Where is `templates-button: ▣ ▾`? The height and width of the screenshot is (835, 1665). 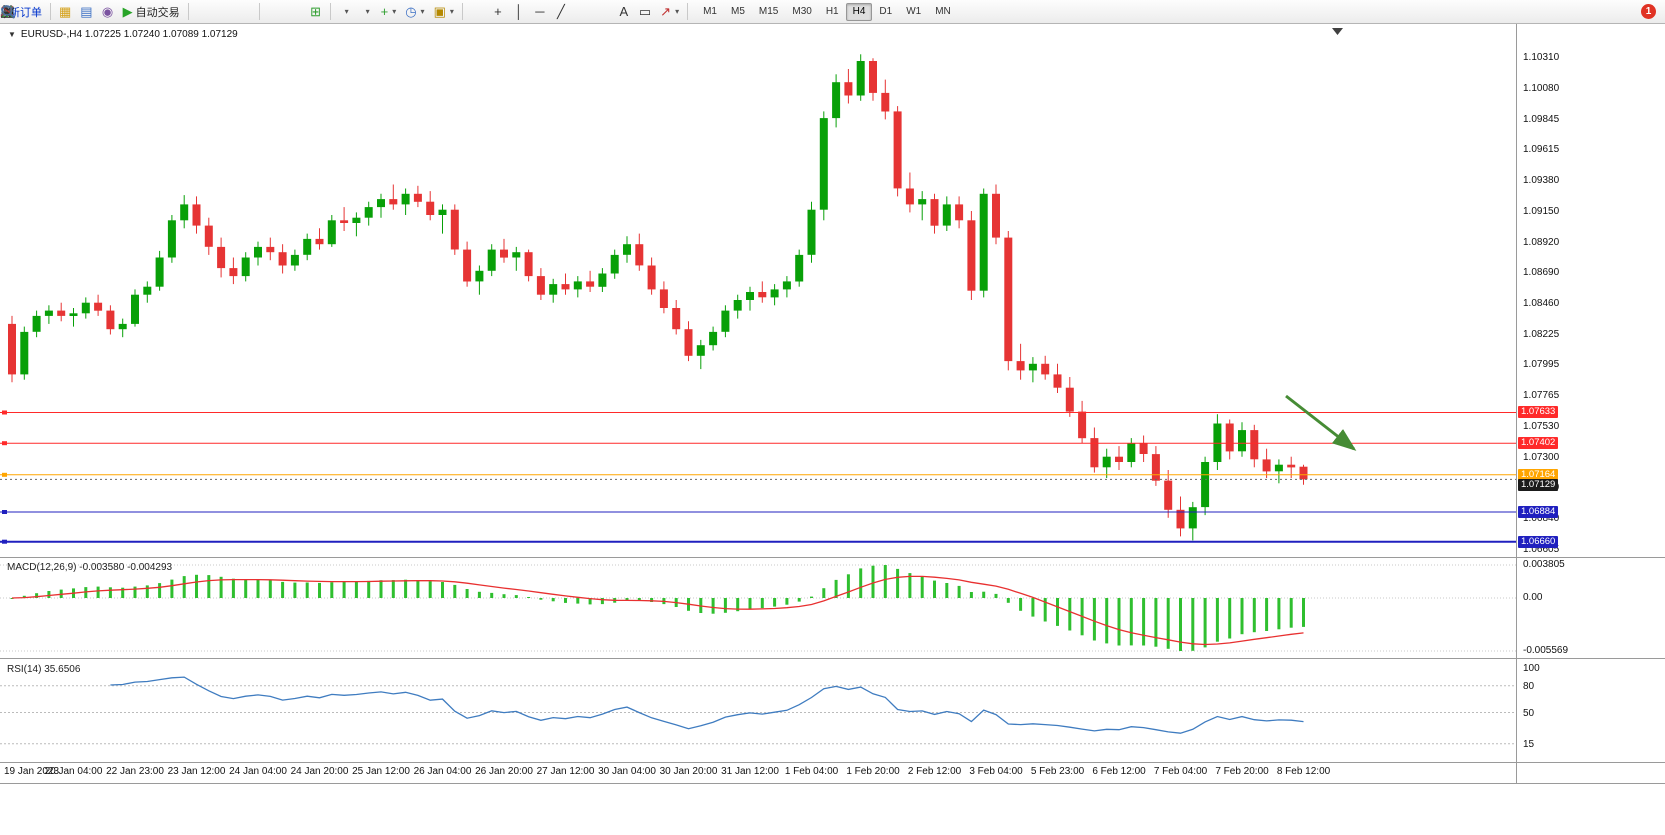 templates-button: ▣ ▾ is located at coordinates (444, 12).